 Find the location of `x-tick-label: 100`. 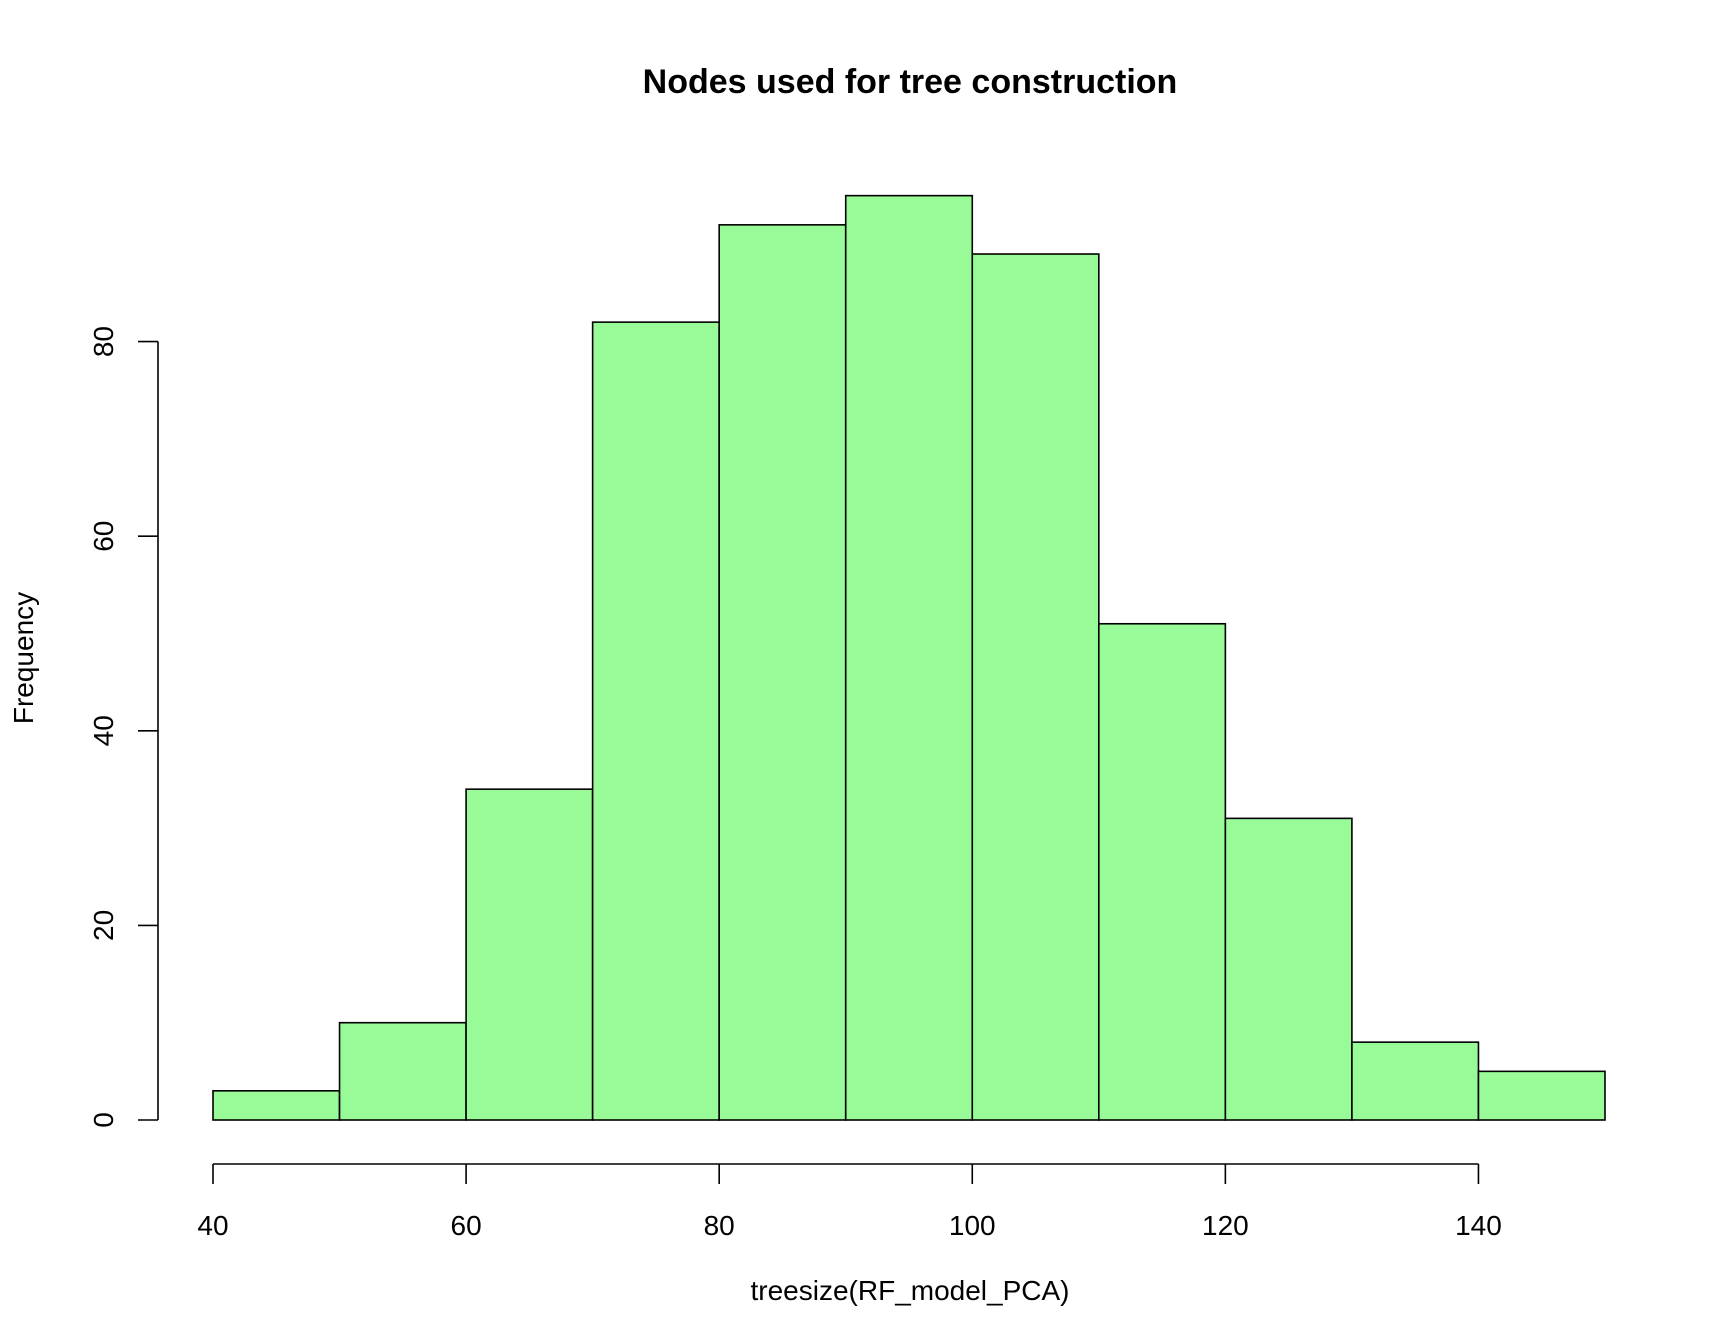

x-tick-label: 100 is located at coordinates (972, 1225).